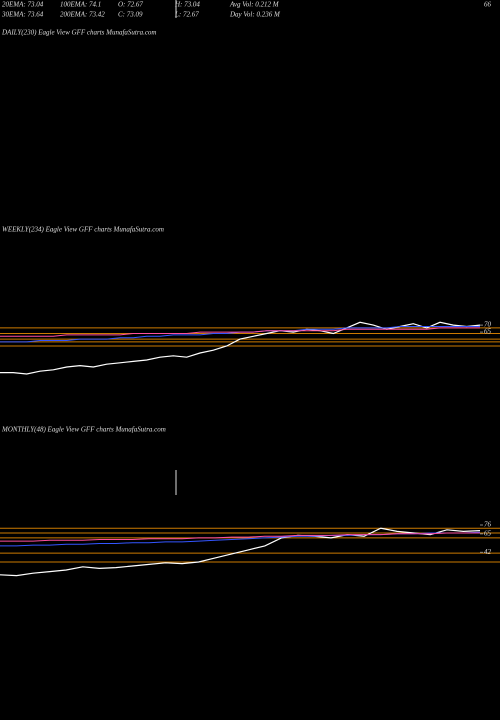 This screenshot has width=500, height=720. Describe the element at coordinates (254, 5) in the screenshot. I see `header-stat: Avg Vol: 0.212 M` at that location.